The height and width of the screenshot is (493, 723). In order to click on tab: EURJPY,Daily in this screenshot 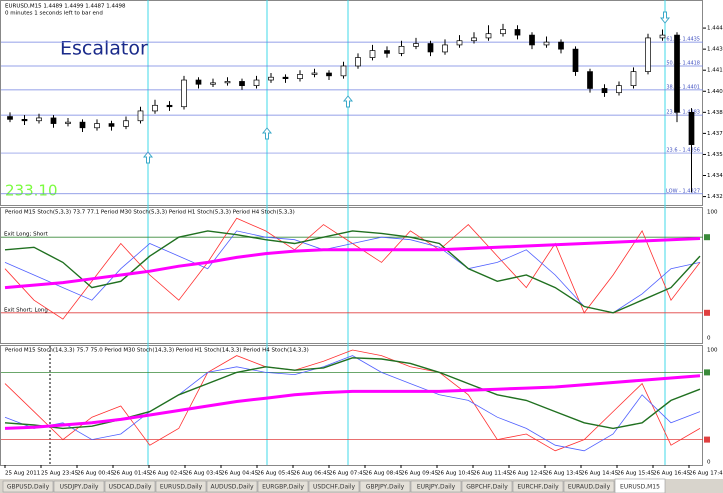, I will do `click(436, 486)`.